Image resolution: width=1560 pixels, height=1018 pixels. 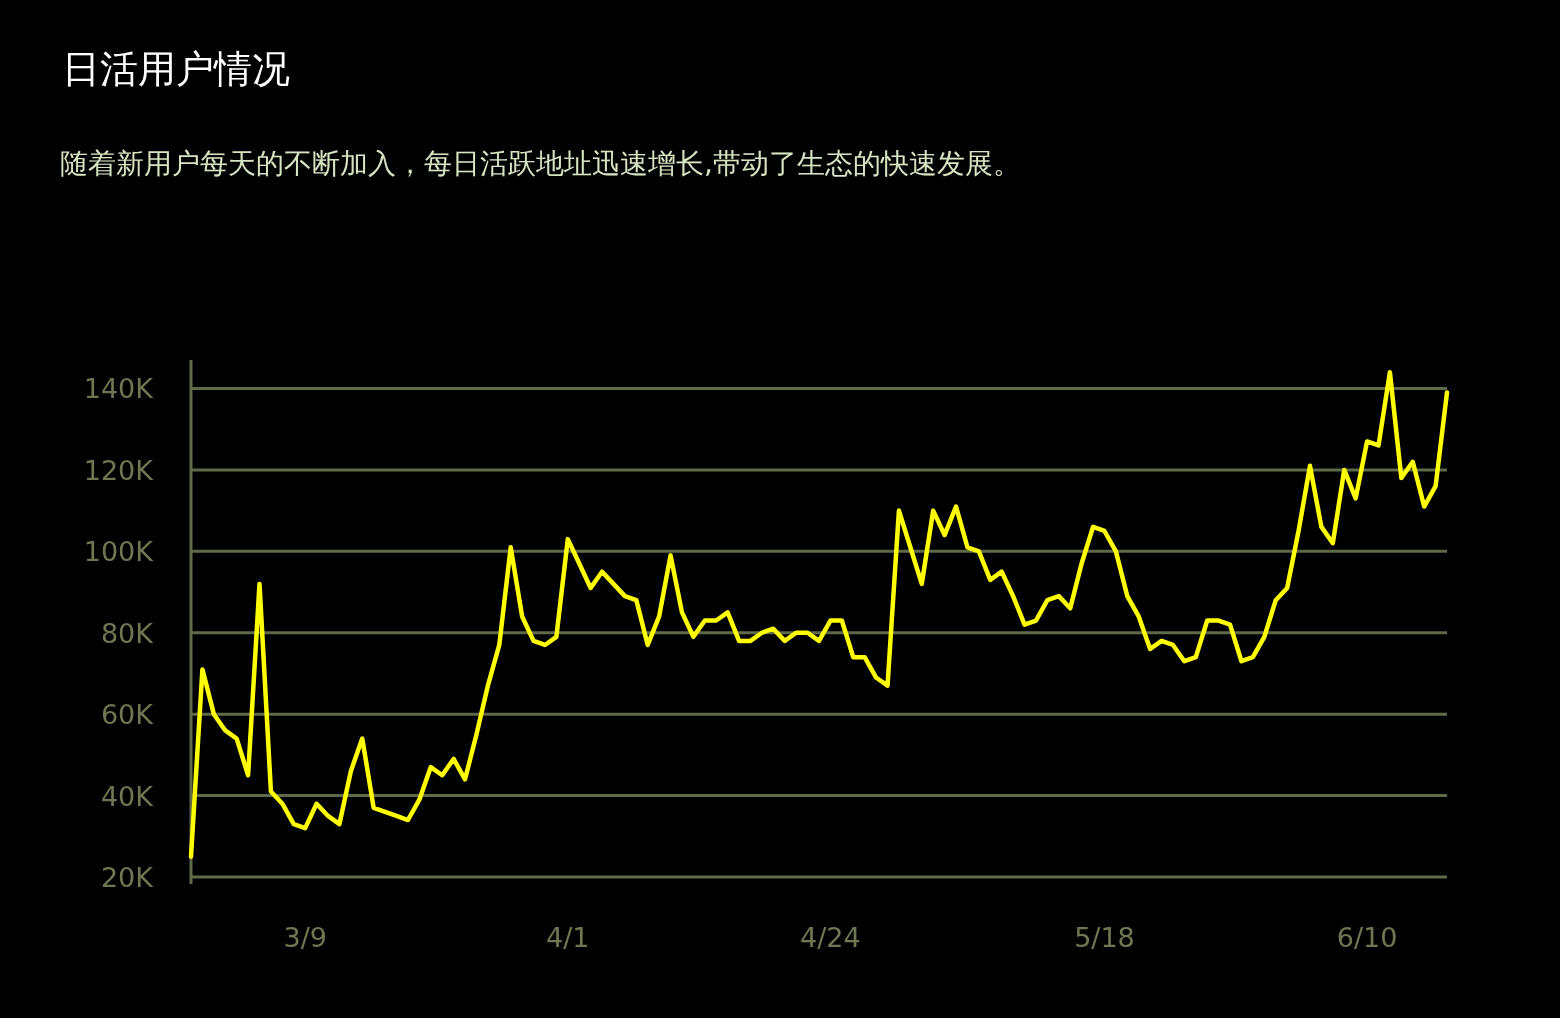 I want to click on y-tick-label: 20K, so click(x=127, y=877).